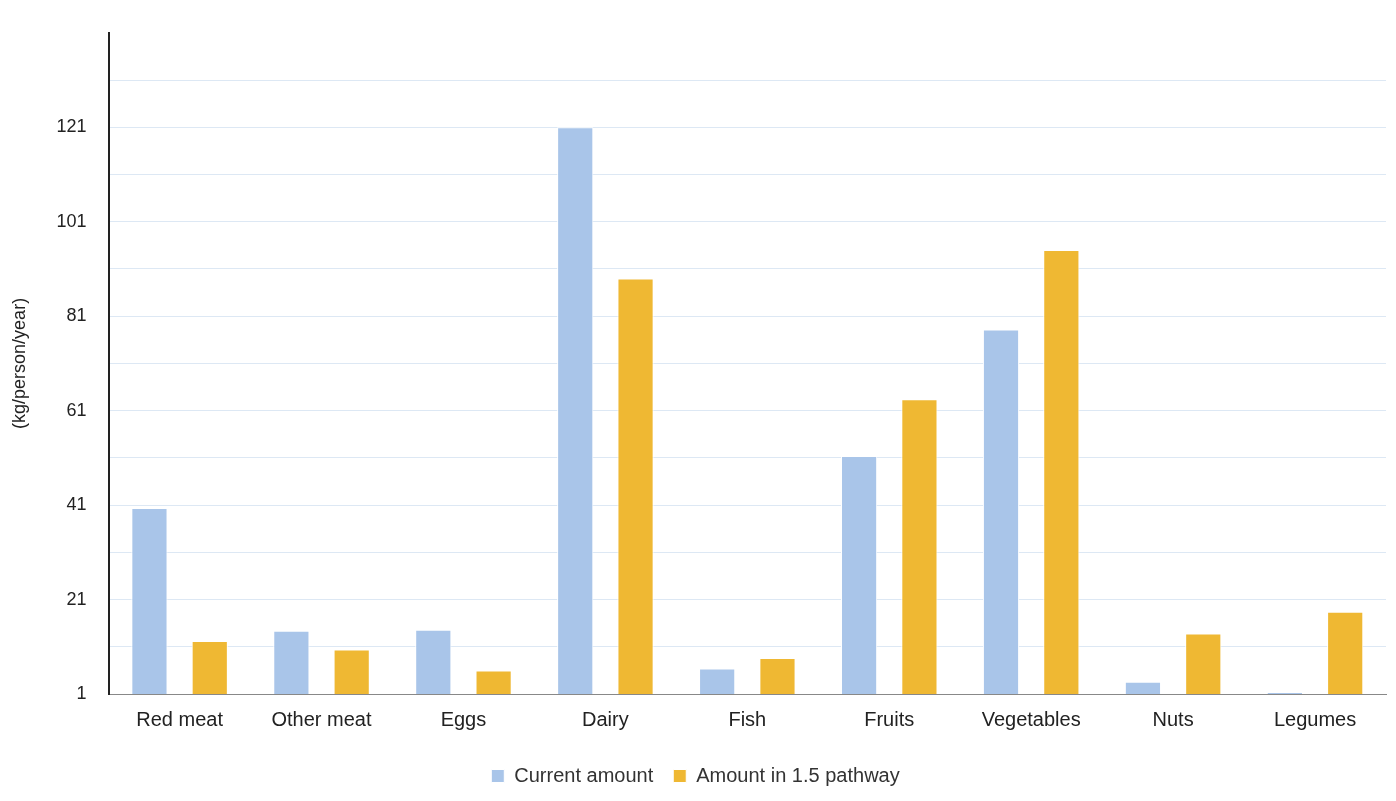 The height and width of the screenshot is (801, 1396). Describe the element at coordinates (76, 315) in the screenshot. I see `y-tick-label: 81` at that location.